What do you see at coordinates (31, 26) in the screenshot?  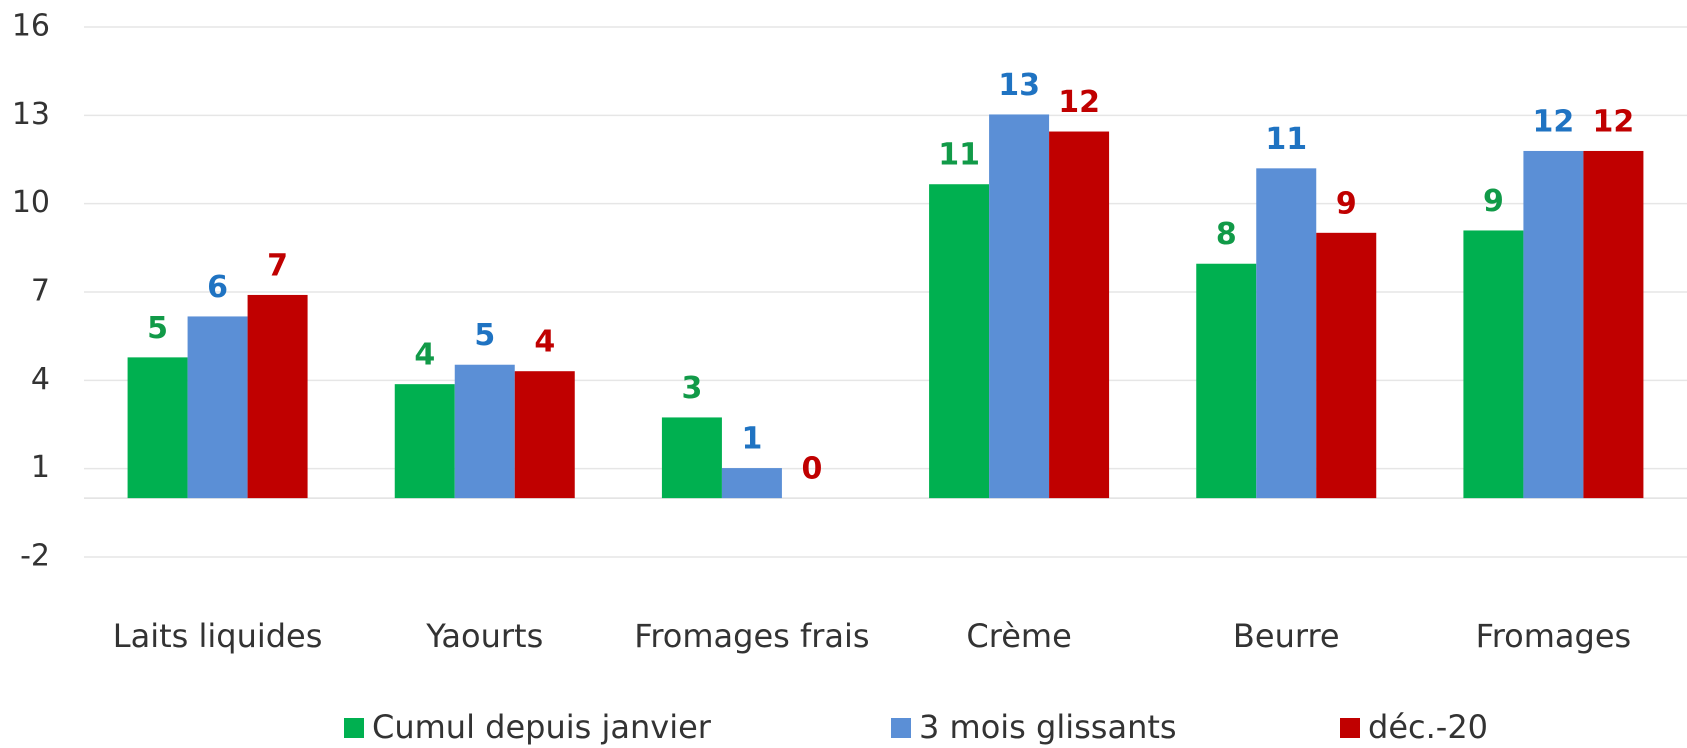 I see `y-tick-label: 16` at bounding box center [31, 26].